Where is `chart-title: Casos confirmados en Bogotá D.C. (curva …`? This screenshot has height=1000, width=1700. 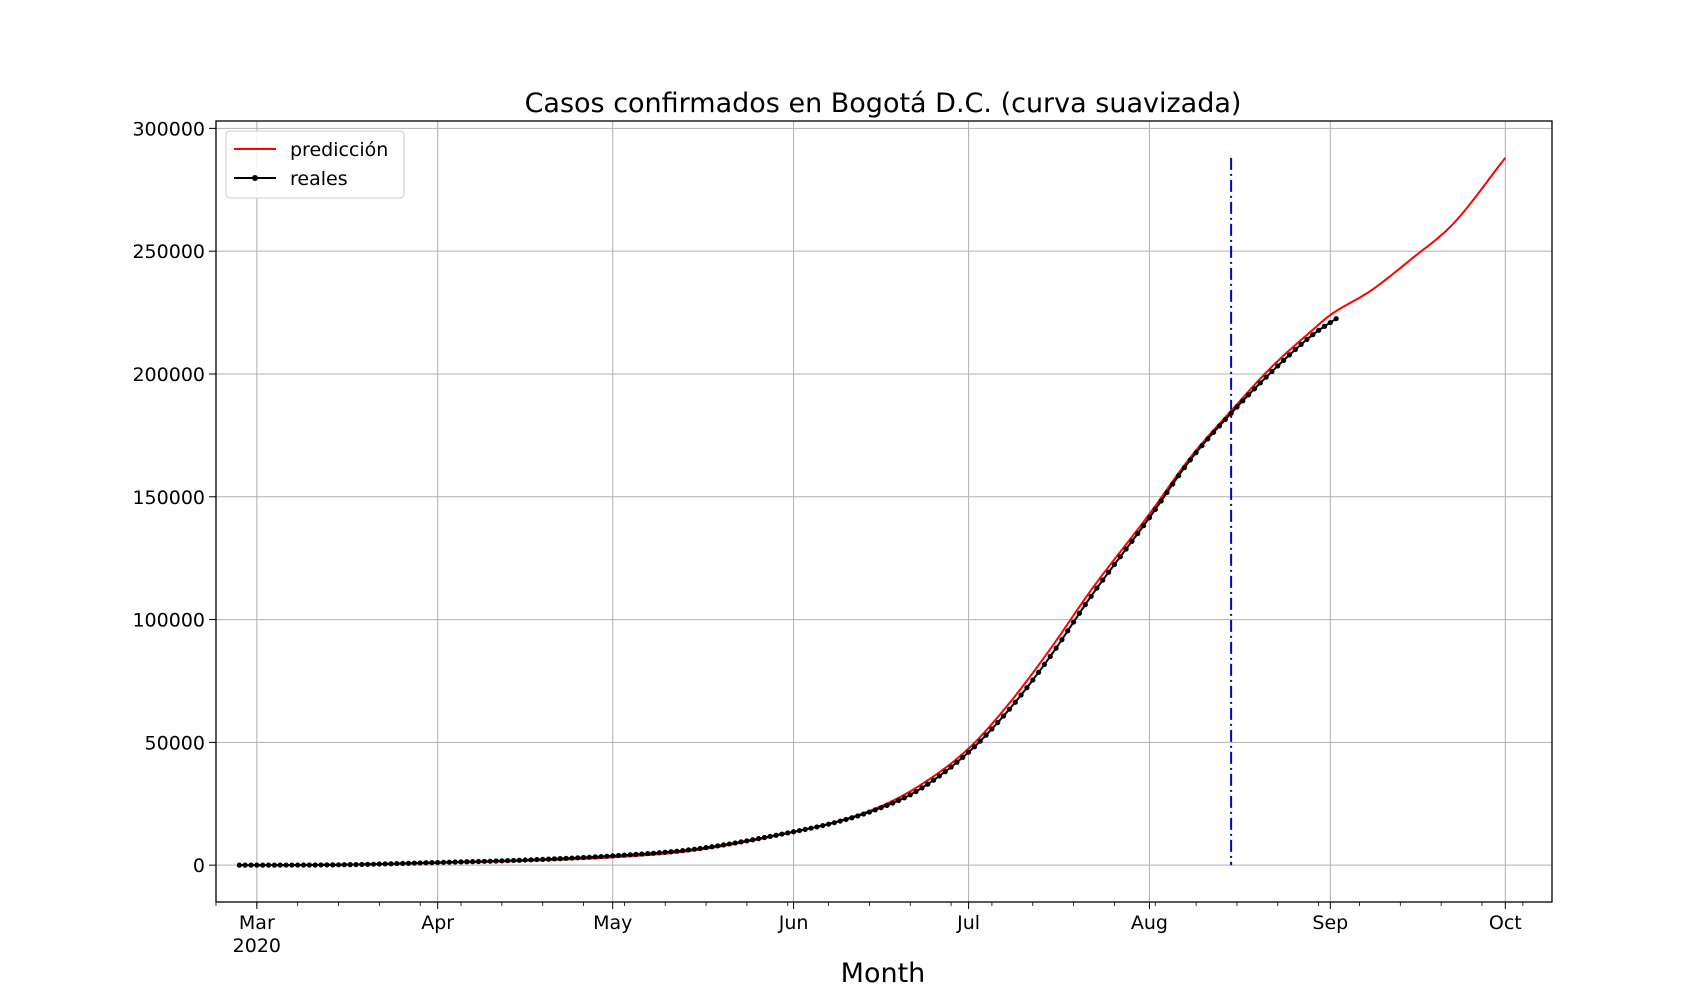
chart-title: Casos confirmados en Bogotá D.C. (curva … is located at coordinates (883, 103).